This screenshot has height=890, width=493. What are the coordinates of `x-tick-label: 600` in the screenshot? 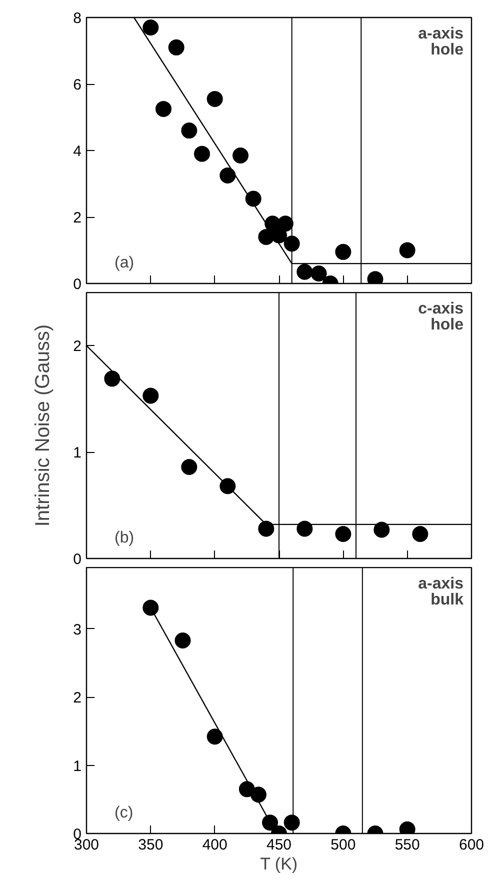 It's located at (471, 845).